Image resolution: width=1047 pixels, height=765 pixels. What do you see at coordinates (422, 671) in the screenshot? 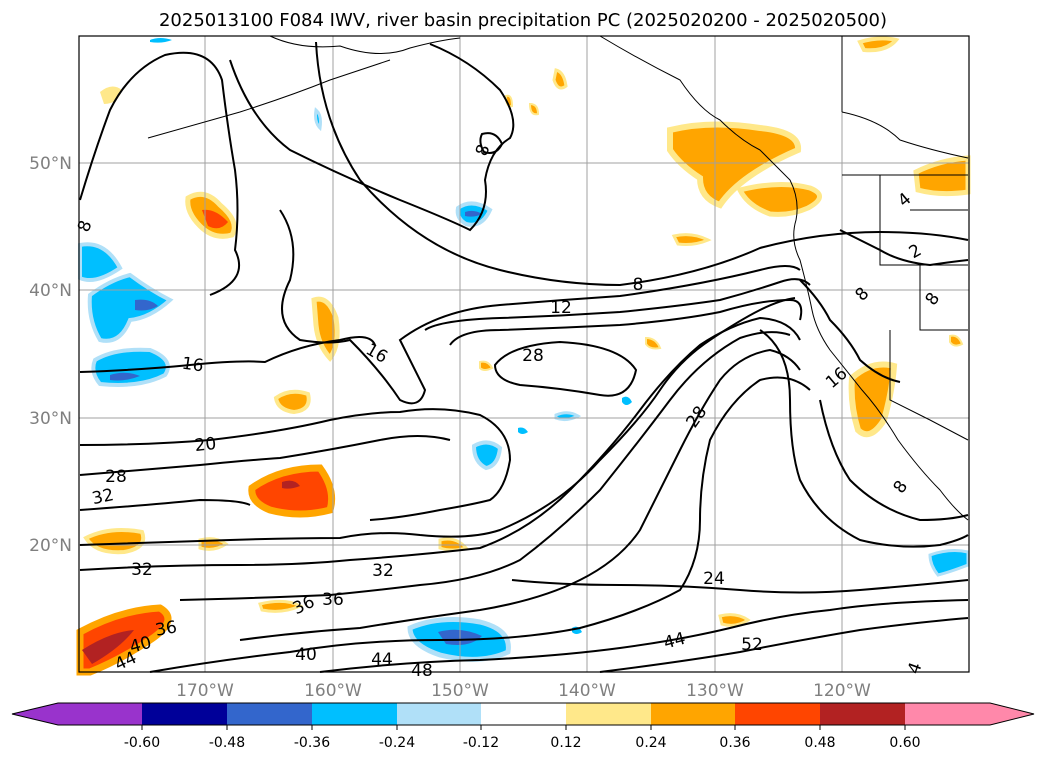
I see `contour-label: 48` at bounding box center [422, 671].